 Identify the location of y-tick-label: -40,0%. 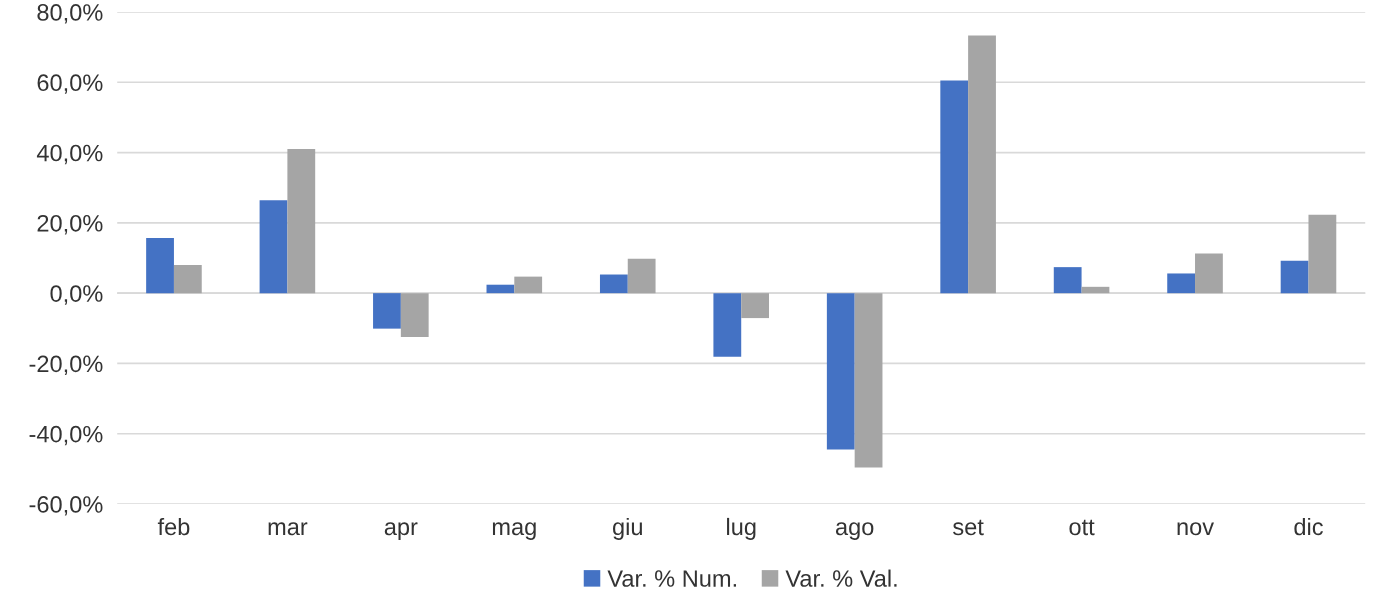
(66, 435).